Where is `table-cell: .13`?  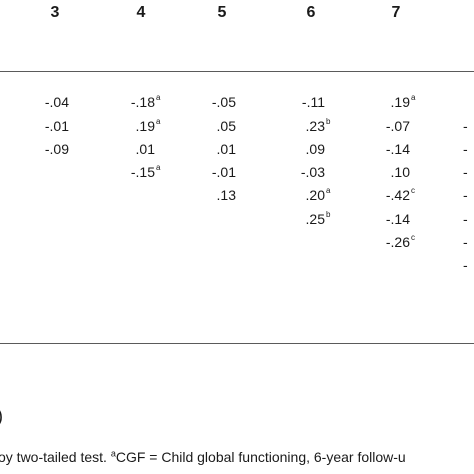
table-cell: .13 is located at coordinates (226, 195).